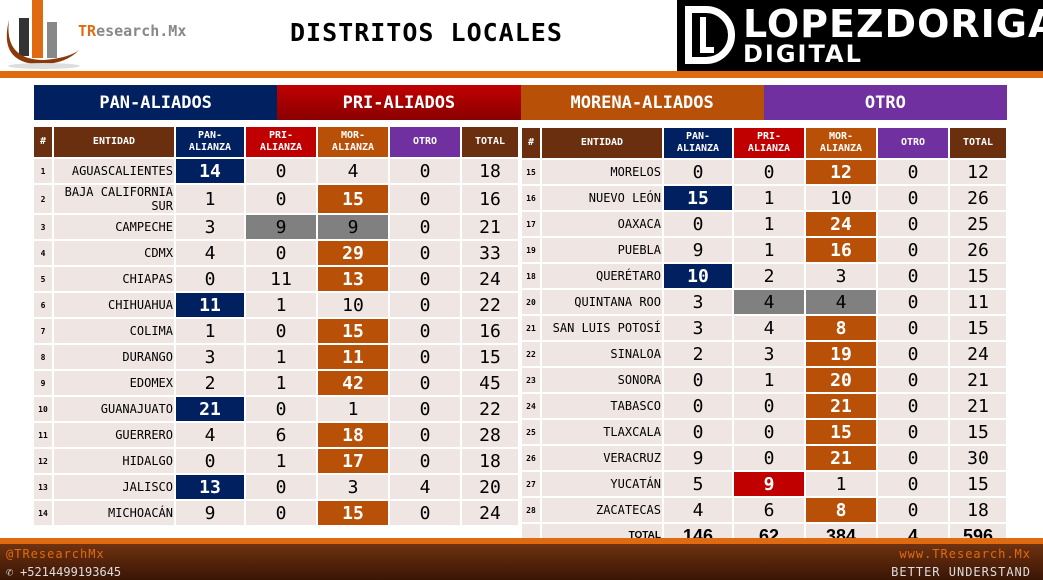 The width and height of the screenshot is (1043, 580). I want to click on partner-name: LOPEZDORIGA, so click(893, 24).